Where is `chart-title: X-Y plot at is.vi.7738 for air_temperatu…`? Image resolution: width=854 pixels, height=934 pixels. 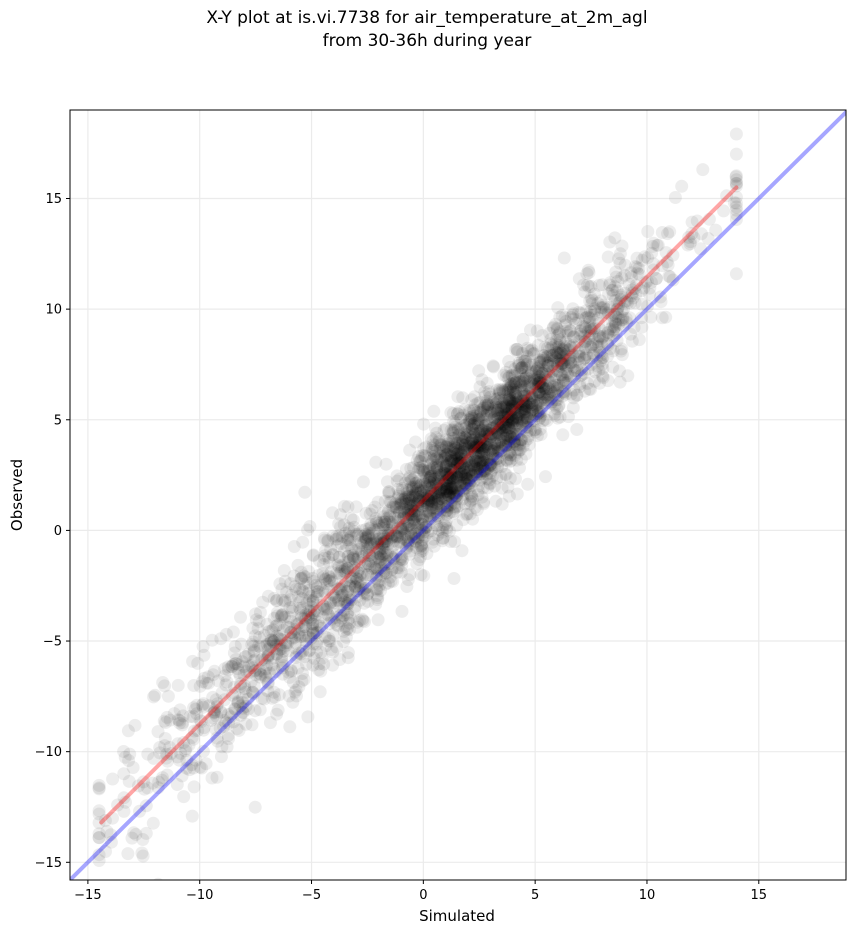 chart-title: X-Y plot at is.vi.7738 for air_temperatu… is located at coordinates (427, 18).